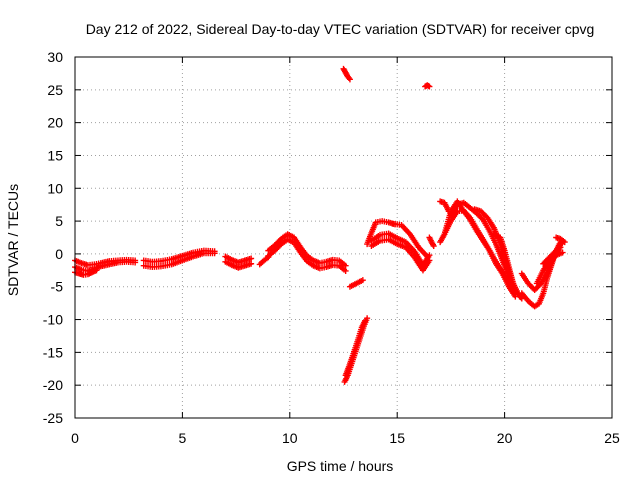 The width and height of the screenshot is (640, 480). I want to click on y-tick-label: 10, so click(55, 188).